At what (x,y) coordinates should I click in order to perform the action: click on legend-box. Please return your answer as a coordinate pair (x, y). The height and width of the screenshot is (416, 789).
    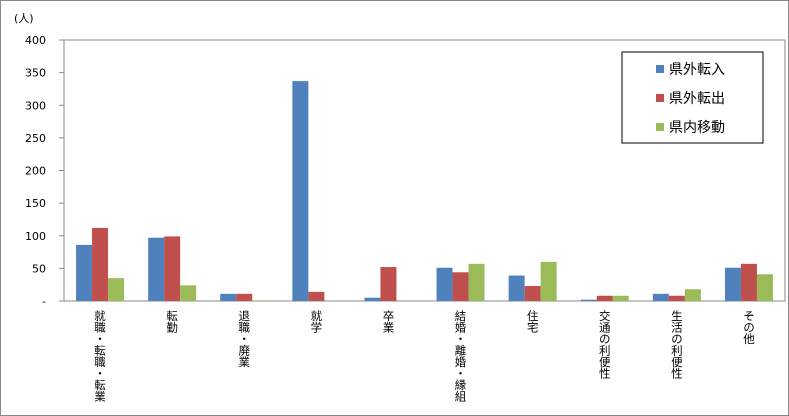
    Looking at the image, I should click on (692, 97).